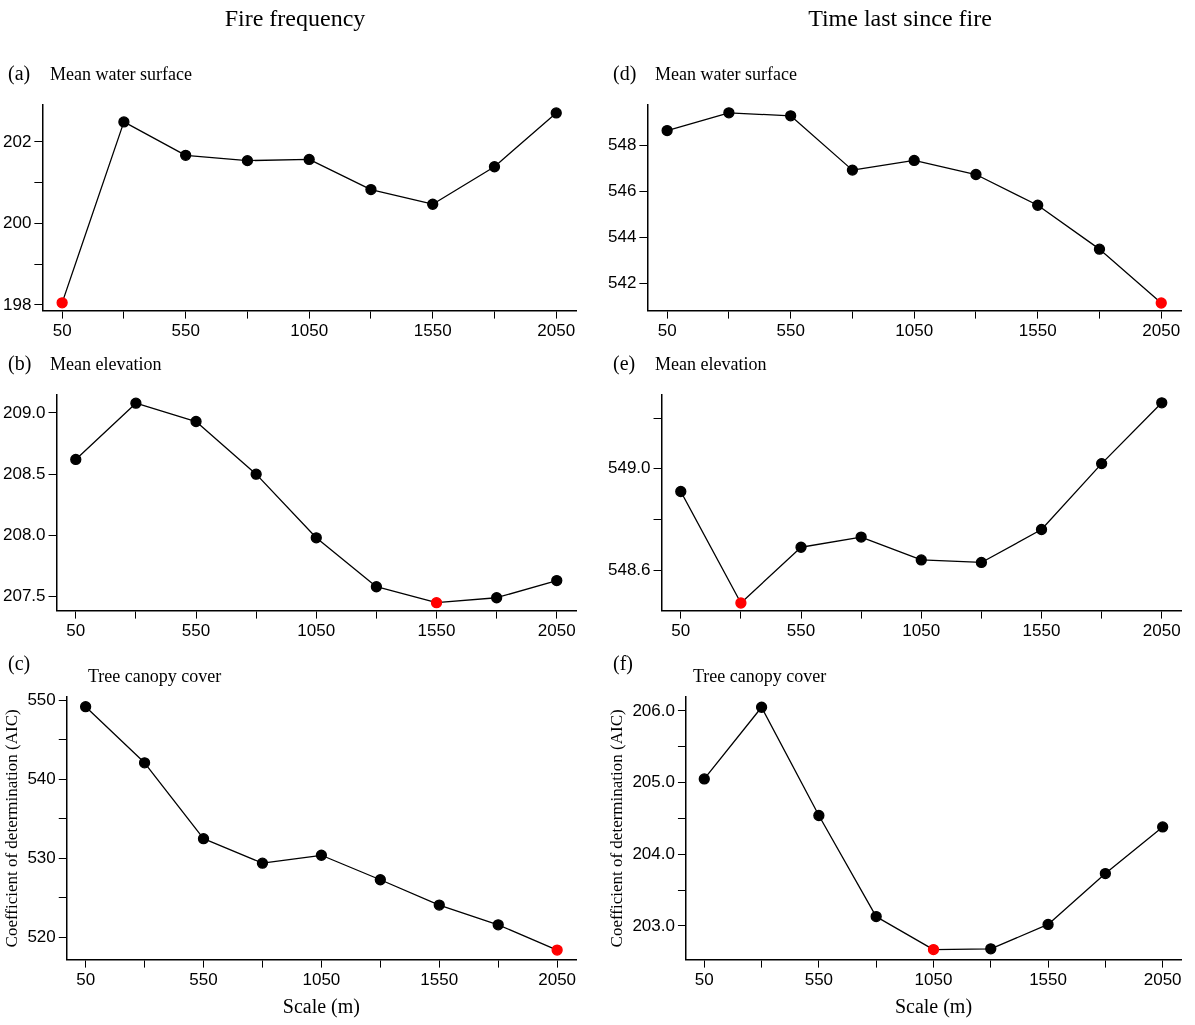  I want to click on y-tick-label: 207.5, so click(24, 596).